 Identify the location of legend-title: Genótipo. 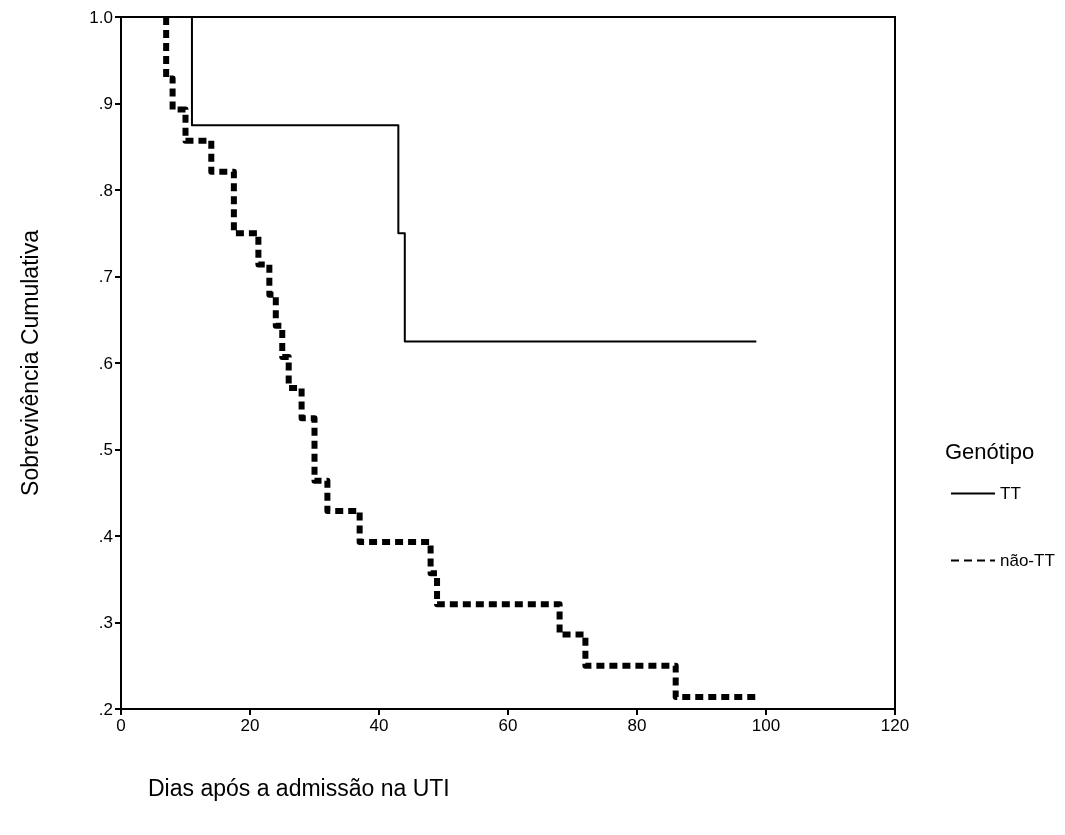
(990, 451).